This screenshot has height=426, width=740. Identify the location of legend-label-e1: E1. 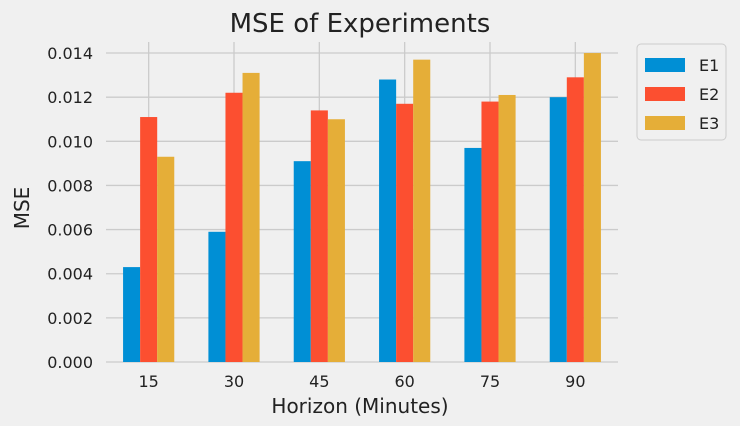
(709, 65).